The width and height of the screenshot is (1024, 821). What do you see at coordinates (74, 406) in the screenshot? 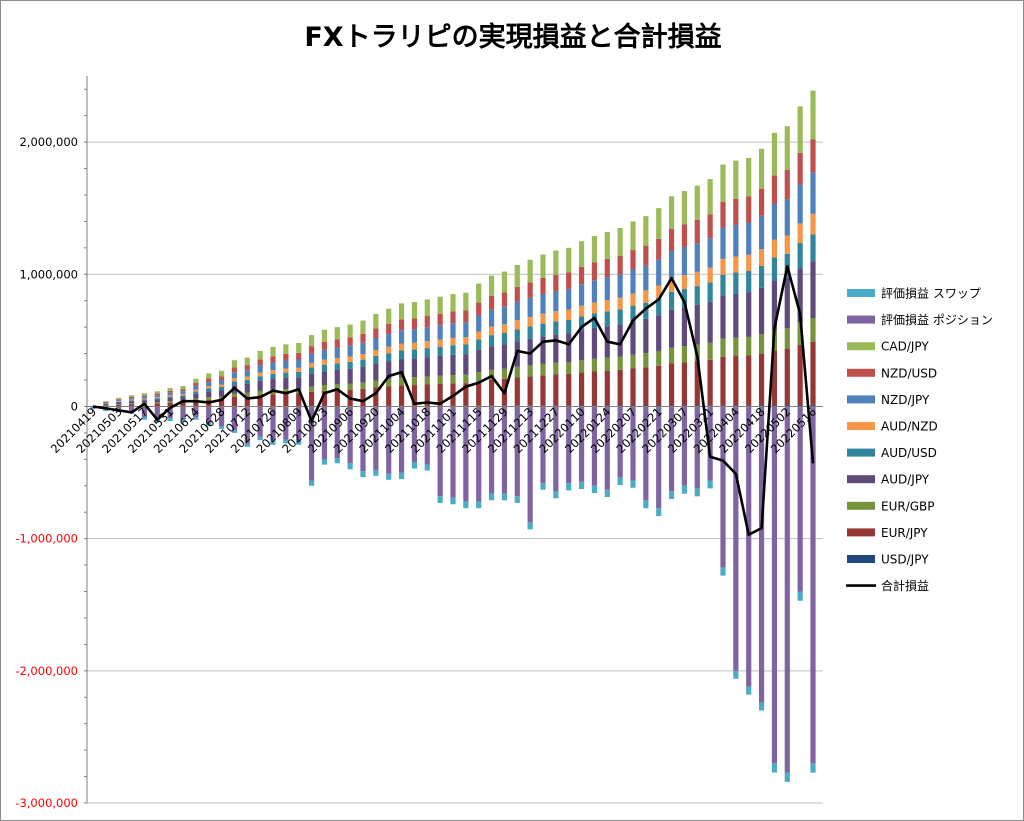
I see `y-tick-label: 0` at bounding box center [74, 406].